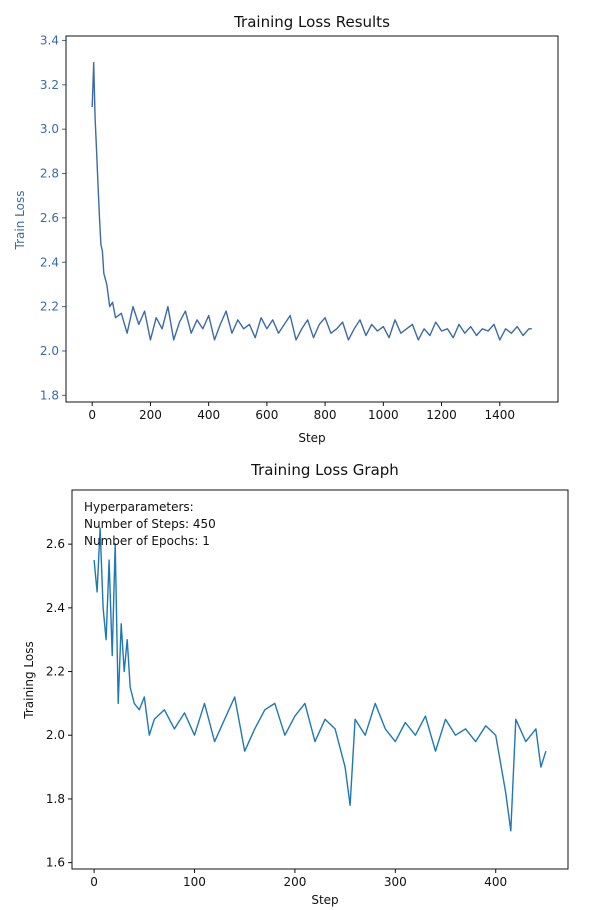 The height and width of the screenshot is (910, 606). I want to click on x-tick-label: 800, so click(325, 415).